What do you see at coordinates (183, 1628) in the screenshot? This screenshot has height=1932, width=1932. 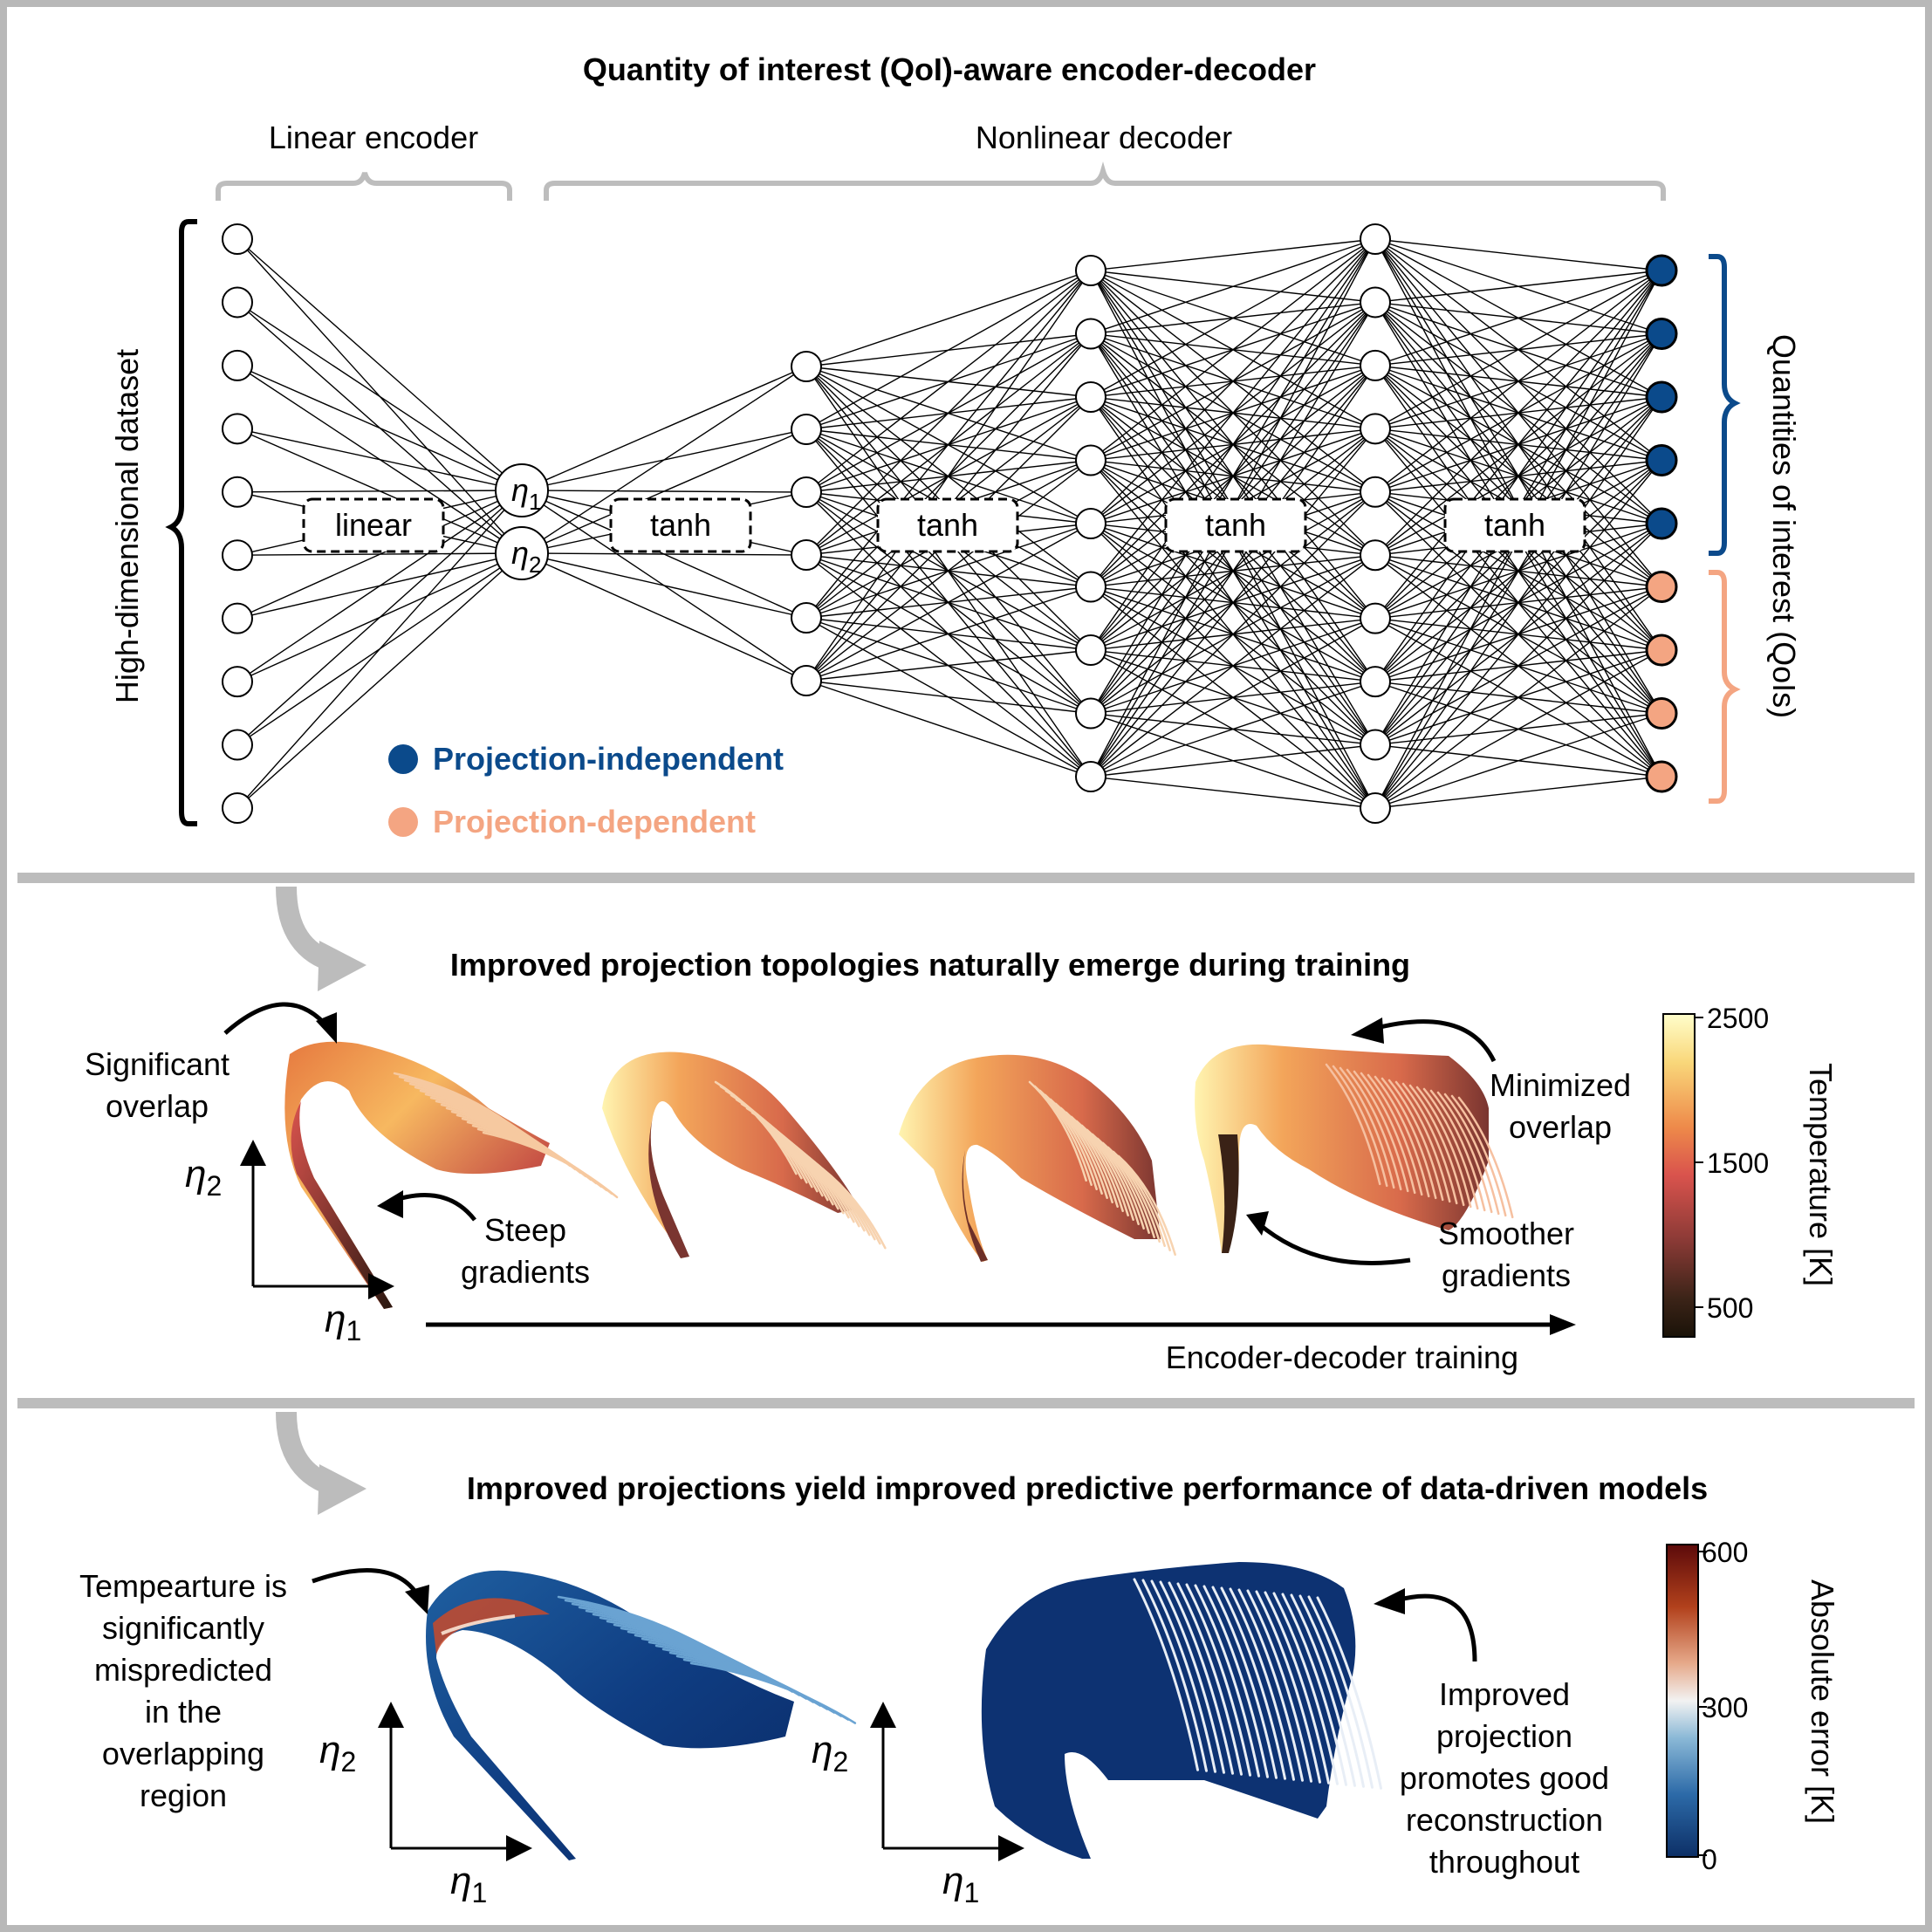 I see `svg-text: significantly` at bounding box center [183, 1628].